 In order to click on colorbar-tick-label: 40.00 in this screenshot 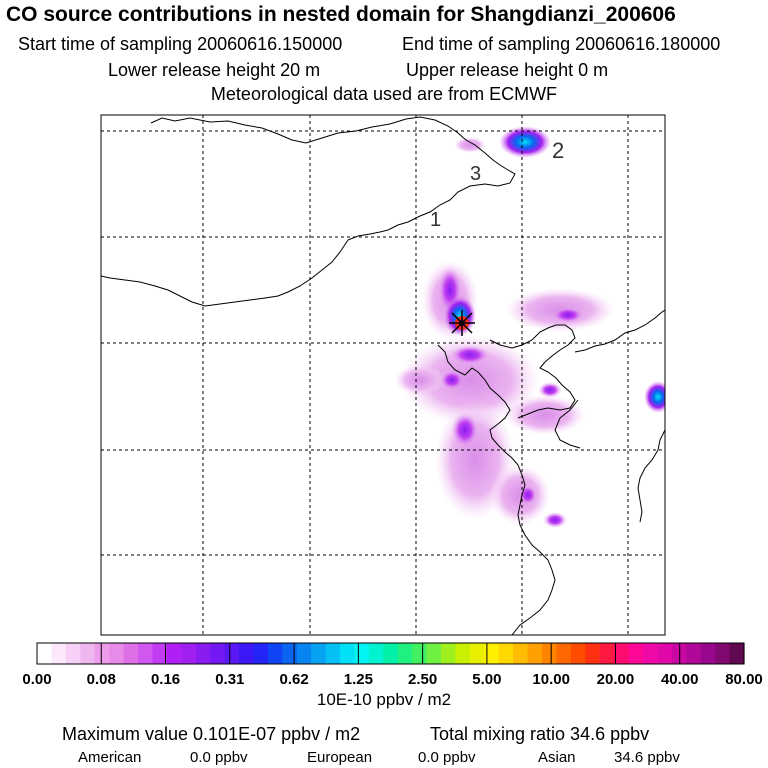, I will do `click(680, 679)`.